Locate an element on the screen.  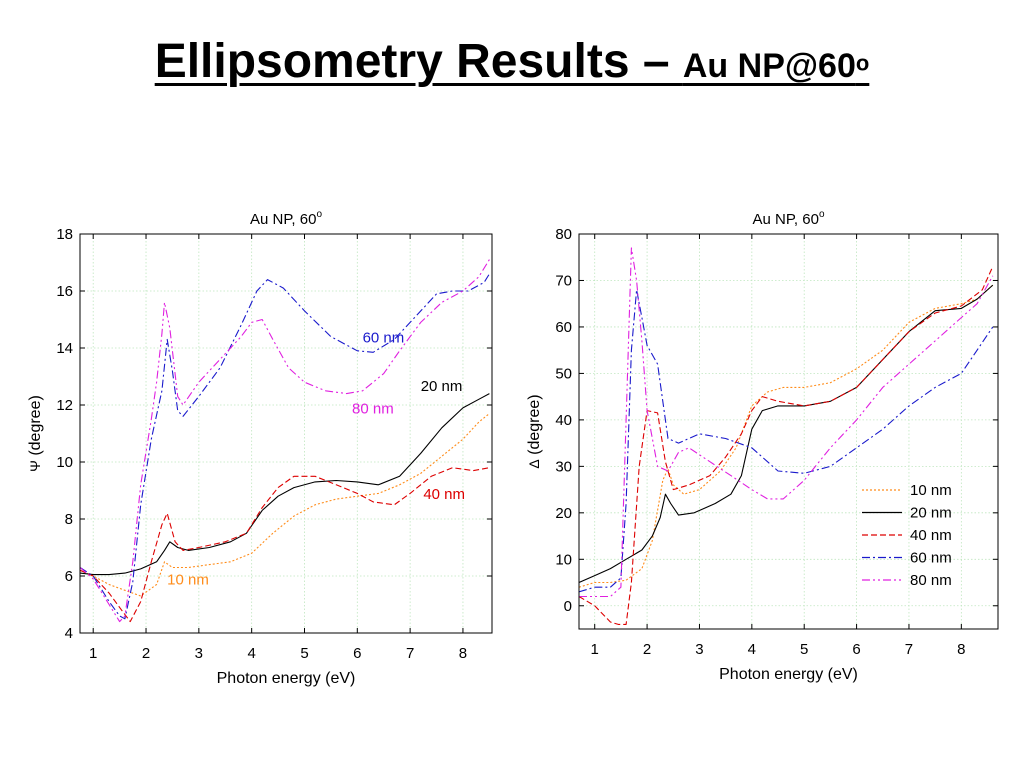
chart-1-series-20-nm is located at coordinates (285, 484).